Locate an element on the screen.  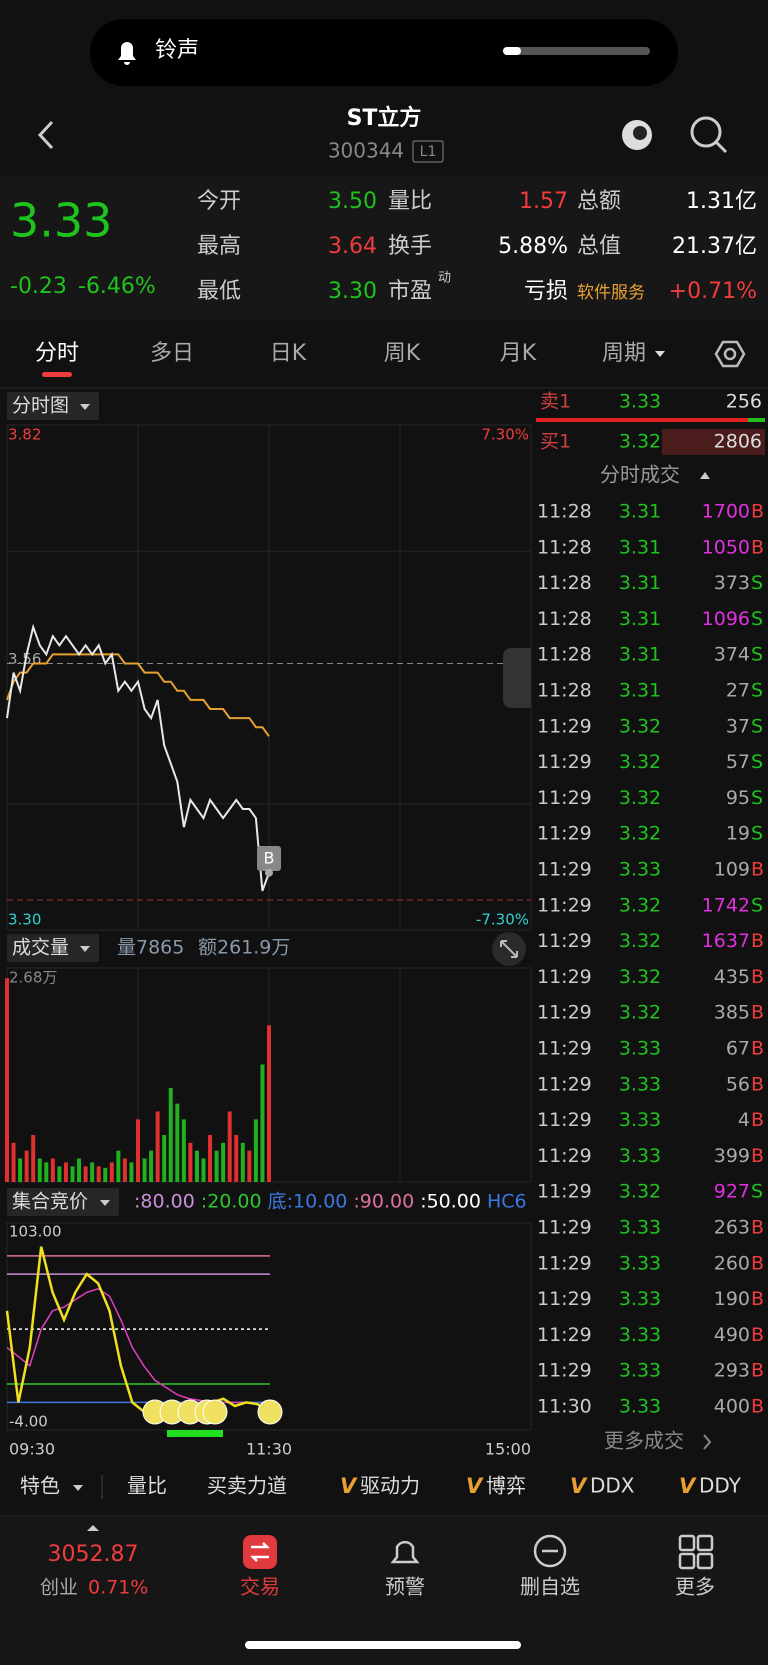
trades-title: 分时成交 is located at coordinates (640, 475).